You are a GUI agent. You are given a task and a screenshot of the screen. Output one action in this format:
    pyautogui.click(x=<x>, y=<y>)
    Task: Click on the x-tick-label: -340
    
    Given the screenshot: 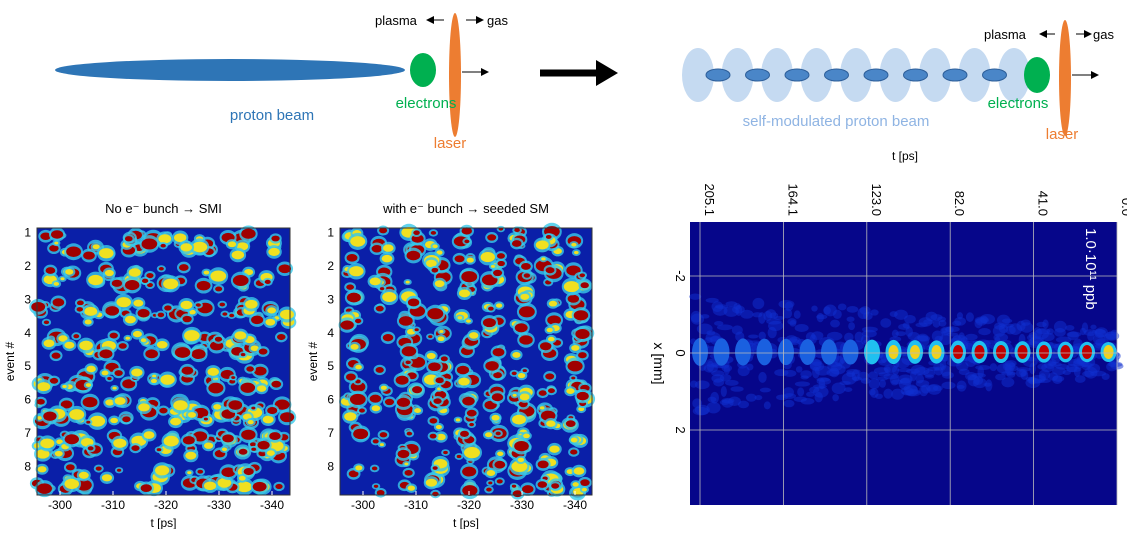 What is the action you would take?
    pyautogui.click(x=575, y=505)
    